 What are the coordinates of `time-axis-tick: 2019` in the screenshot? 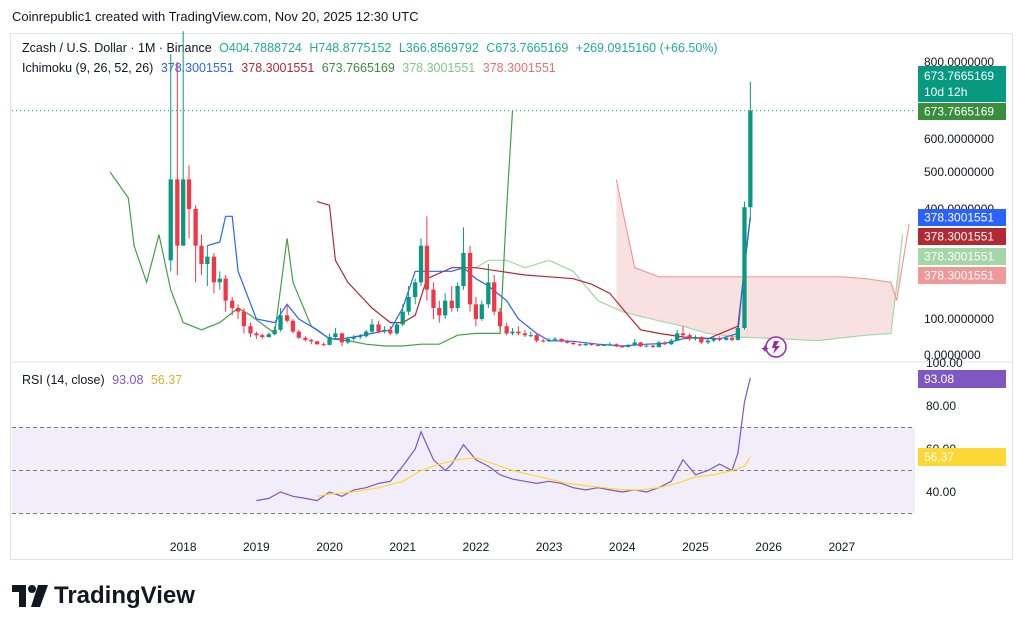 It's located at (256, 547).